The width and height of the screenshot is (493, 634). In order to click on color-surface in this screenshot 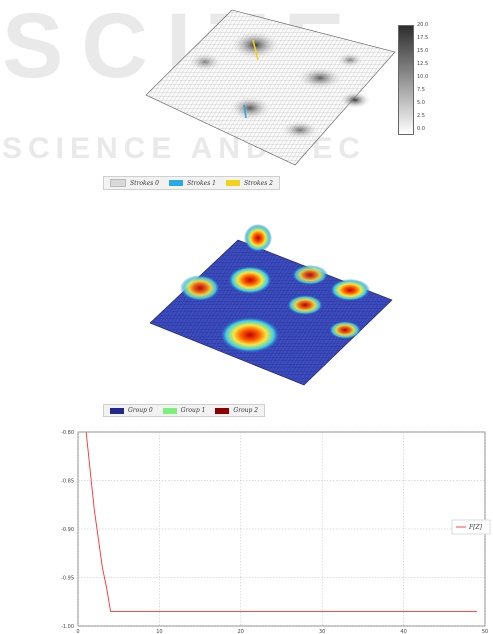, I will do `click(271, 305)`.